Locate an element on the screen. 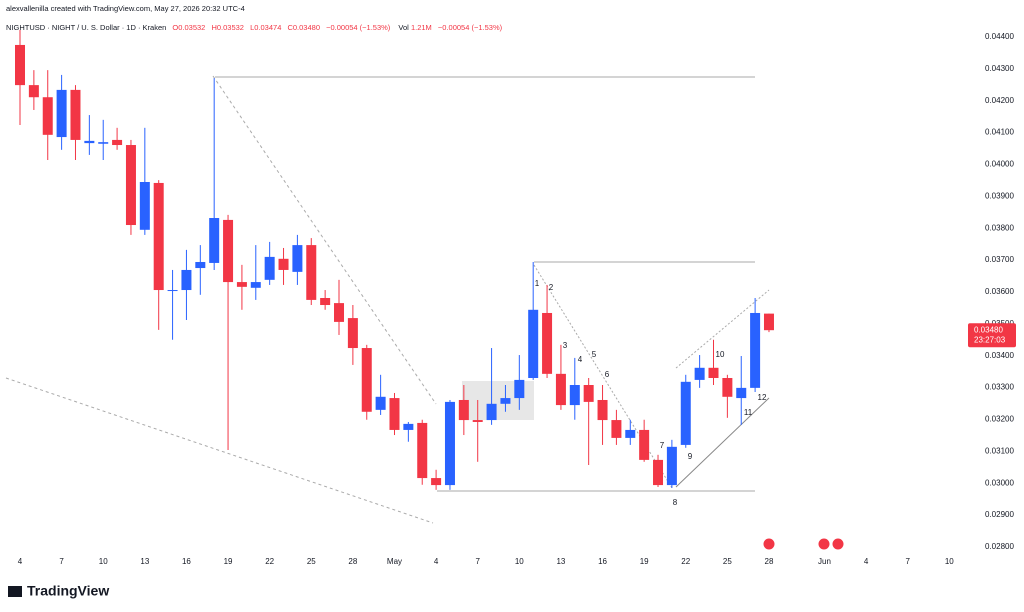  ohlc-close: C0.03480 is located at coordinates (303, 27).